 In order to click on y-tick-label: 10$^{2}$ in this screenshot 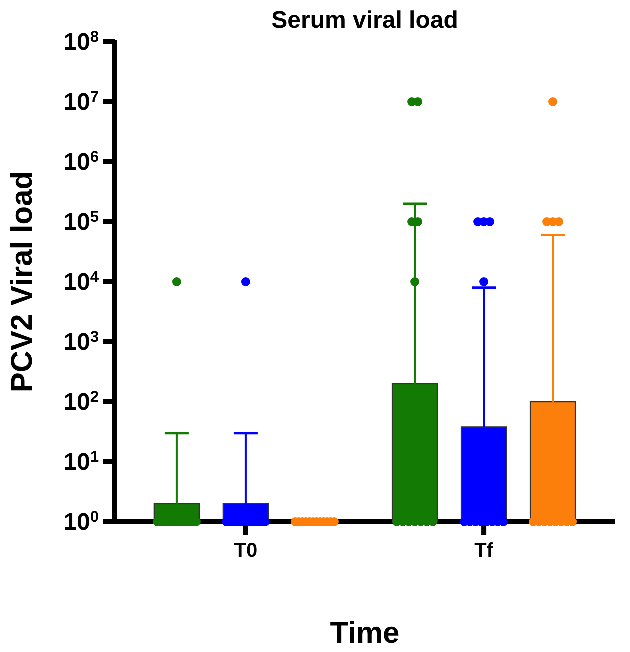, I will do `click(82, 402)`.